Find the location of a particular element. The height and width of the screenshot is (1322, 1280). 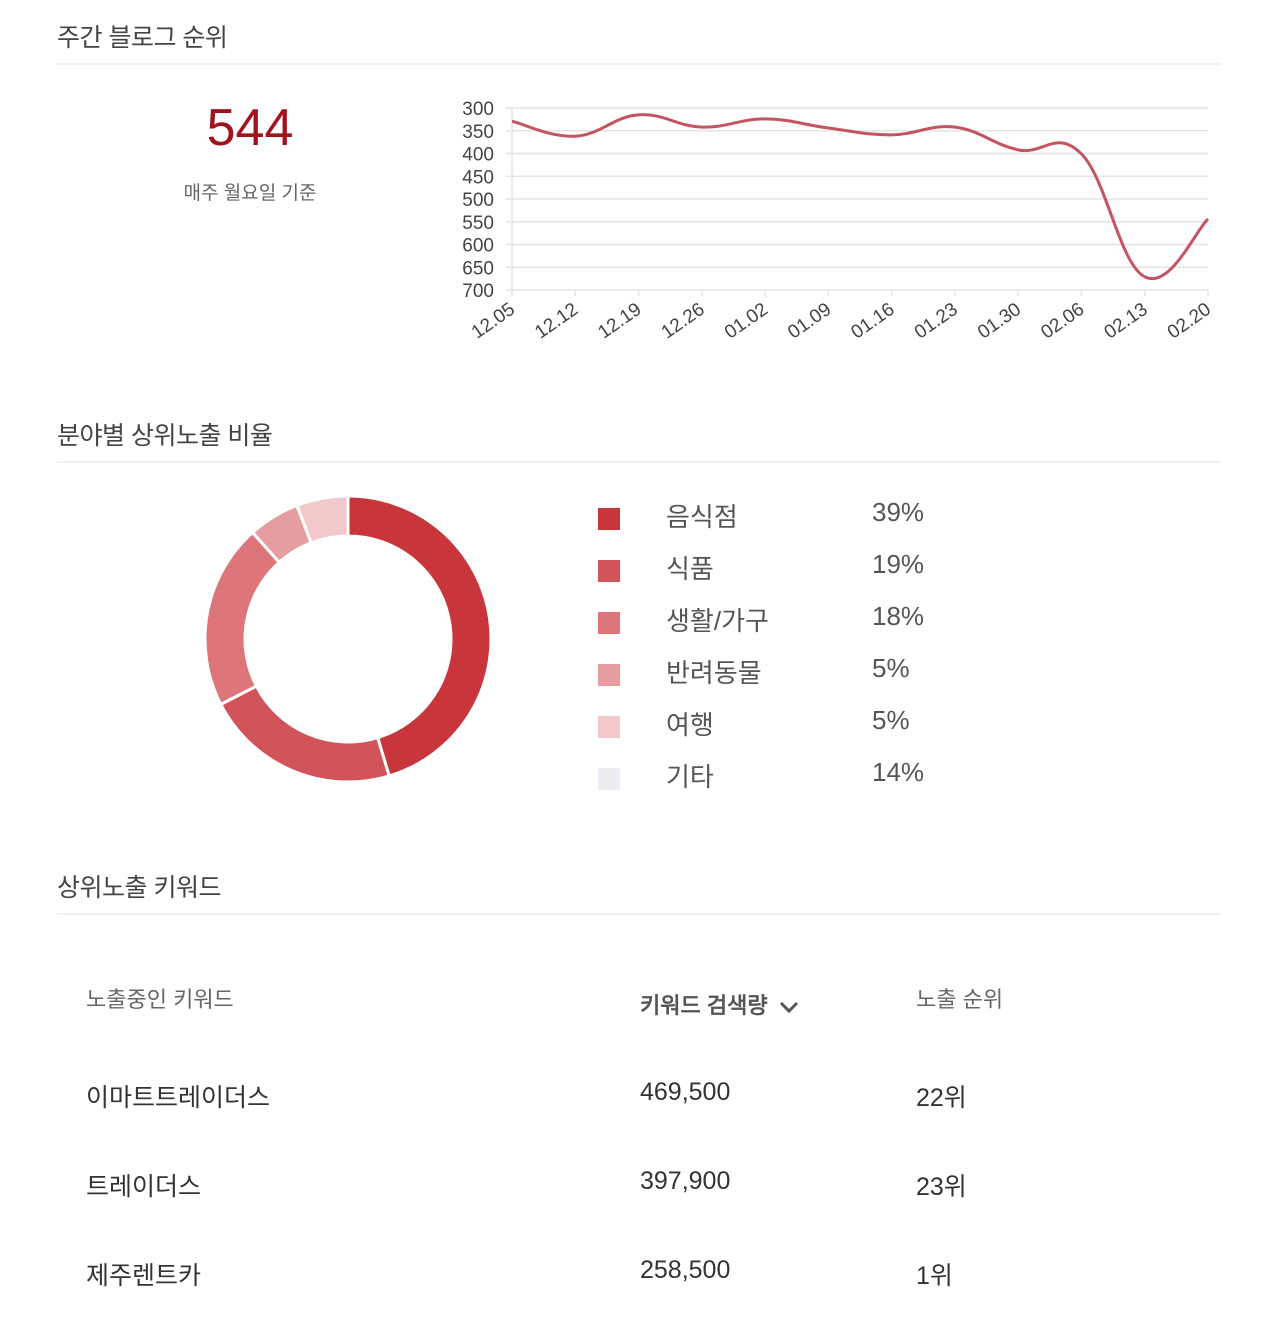

svg-text: 300 is located at coordinates (478, 109).